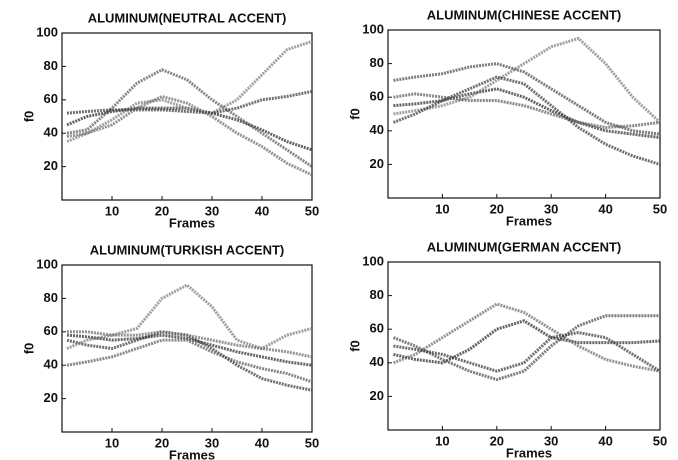  What do you see at coordinates (524, 14) in the screenshot?
I see `panel-title: ALUMINUM(CHINESE ACCENT)` at bounding box center [524, 14].